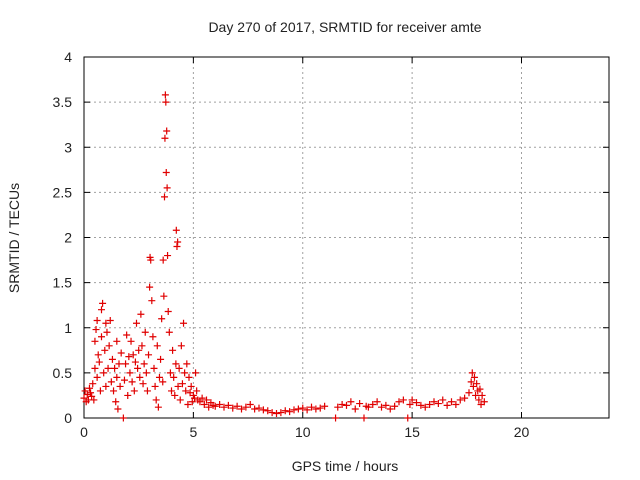  What do you see at coordinates (522, 432) in the screenshot?
I see `x-tick-label: 20` at bounding box center [522, 432].